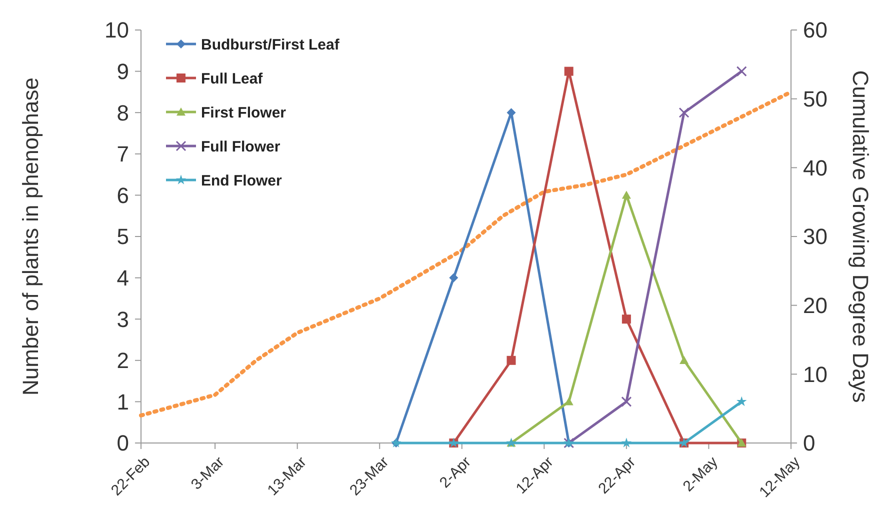  What do you see at coordinates (122, 401) in the screenshot?
I see `y-tick-label: 1` at bounding box center [122, 401].